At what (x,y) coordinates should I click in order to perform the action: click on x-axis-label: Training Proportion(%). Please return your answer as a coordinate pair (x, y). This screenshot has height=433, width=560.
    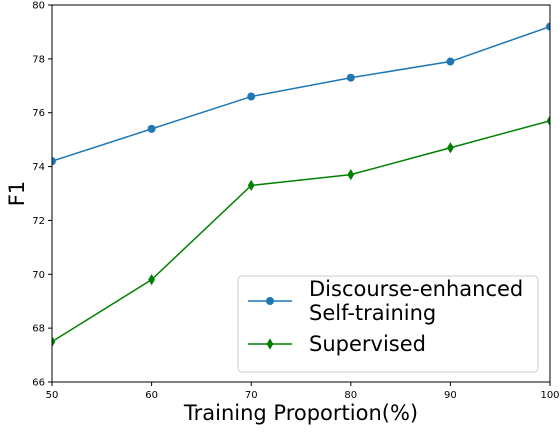
    Looking at the image, I should click on (300, 413).